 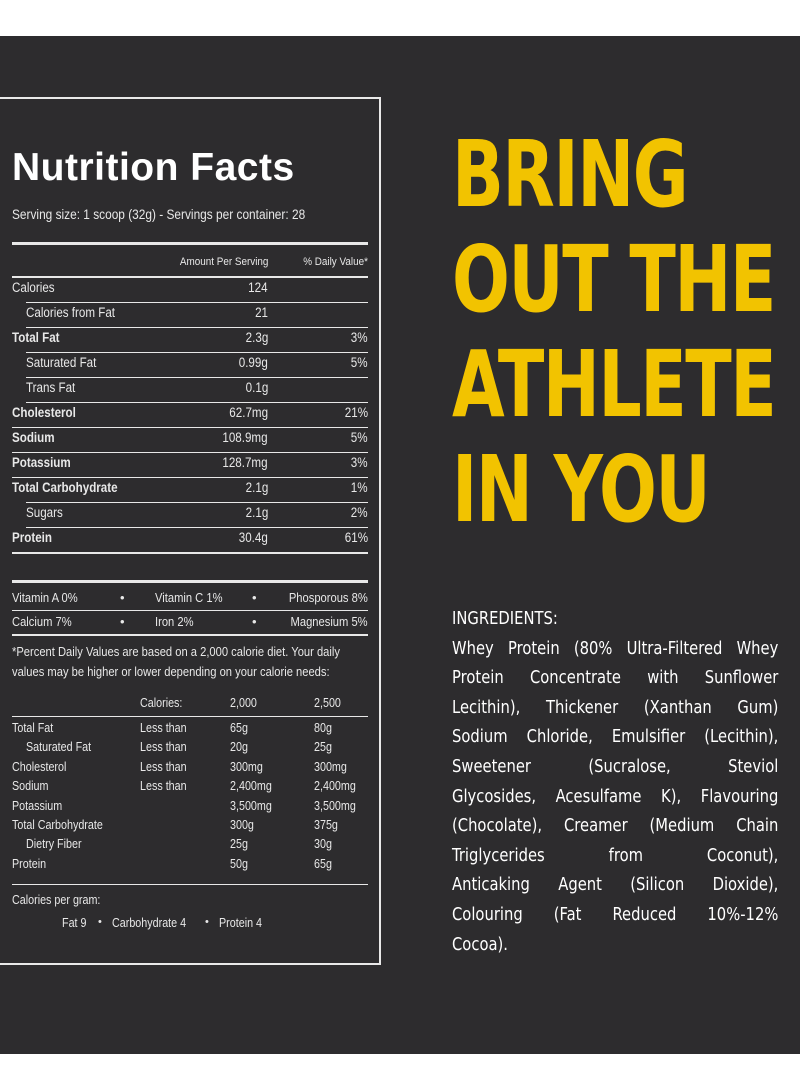 I want to click on table-header-calories: Calories:, so click(x=161, y=703).